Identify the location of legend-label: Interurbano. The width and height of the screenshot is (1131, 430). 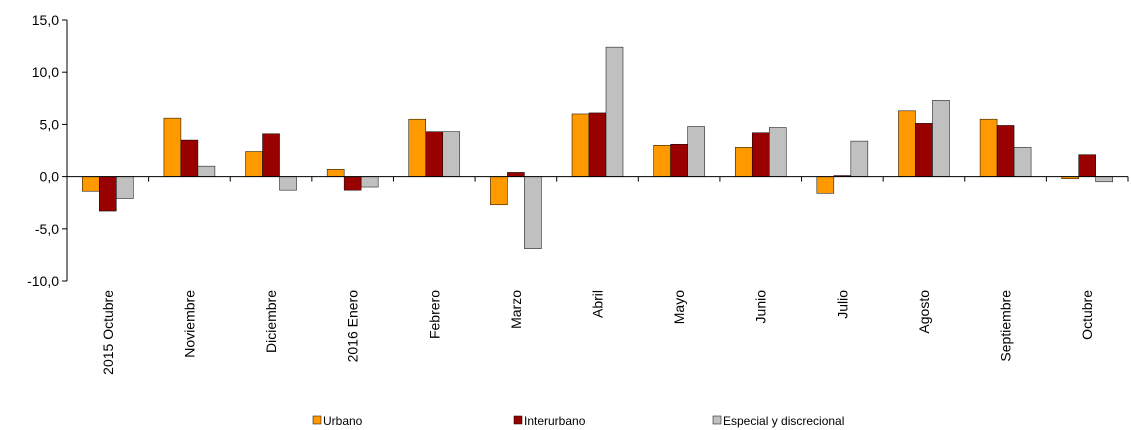
(555, 421).